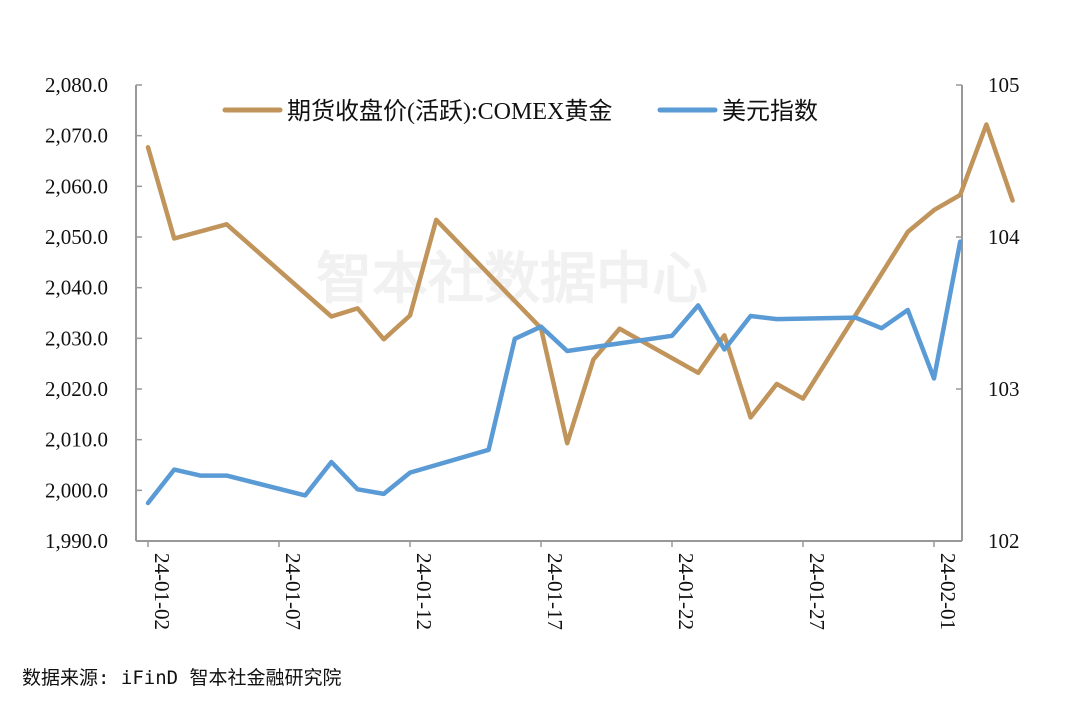 The height and width of the screenshot is (704, 1080). I want to click on left-tick-label: 2,010.0, so click(76, 440).